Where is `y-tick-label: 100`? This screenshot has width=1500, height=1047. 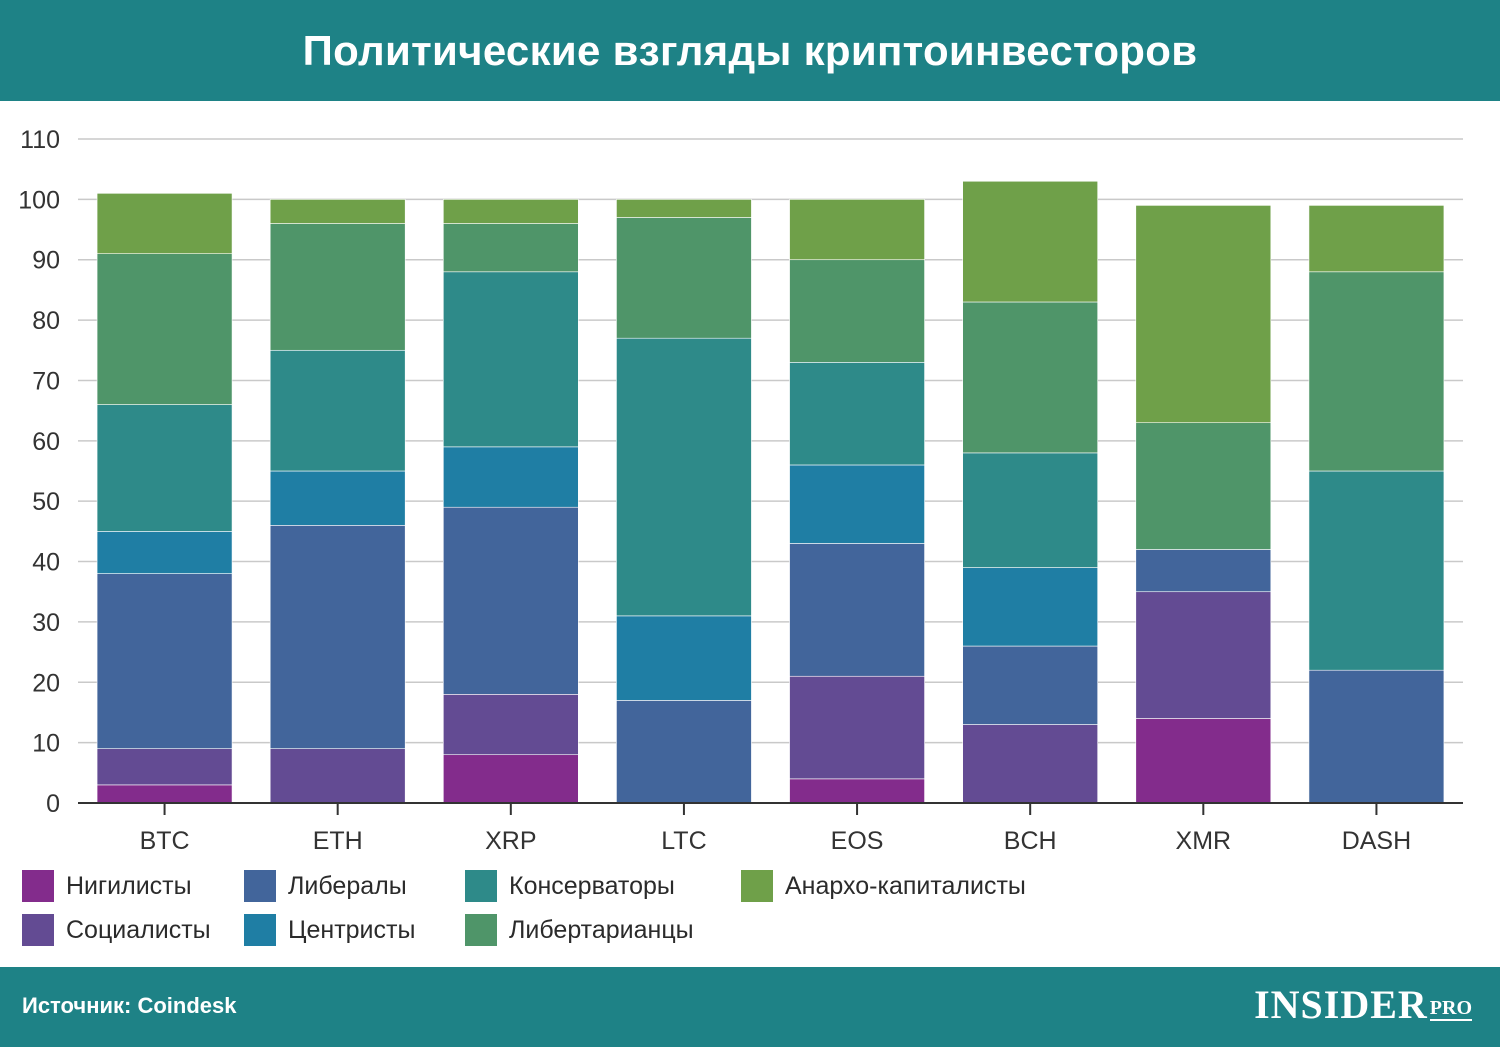
y-tick-label: 100 is located at coordinates (39, 200).